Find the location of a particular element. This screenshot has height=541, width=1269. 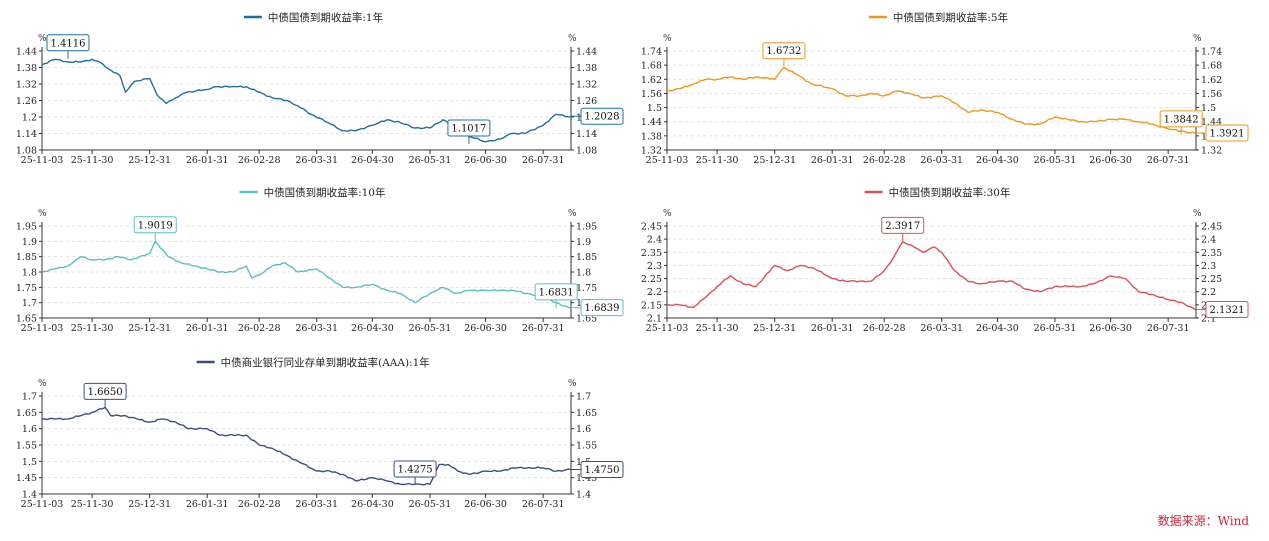

y-tick-label-left: 1.44 is located at coordinates (651, 122).